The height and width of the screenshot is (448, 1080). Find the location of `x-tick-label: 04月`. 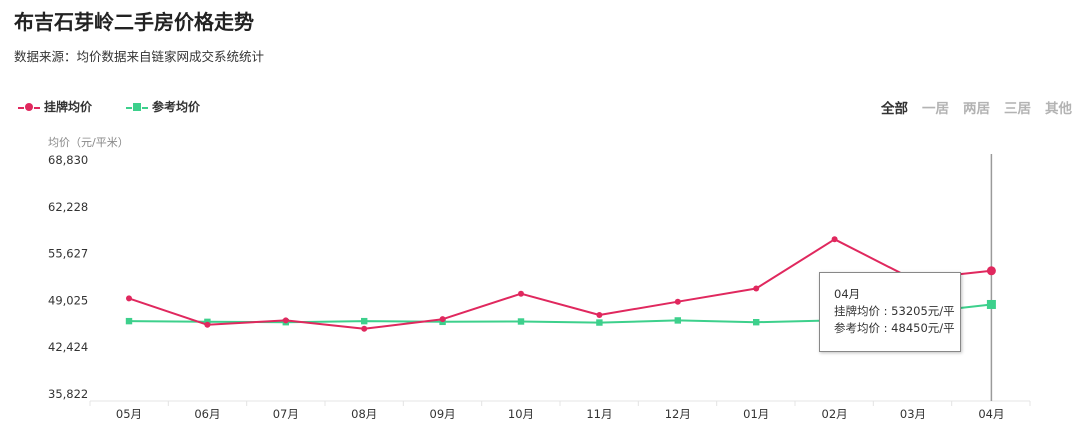

x-tick-label: 04月 is located at coordinates (991, 414).